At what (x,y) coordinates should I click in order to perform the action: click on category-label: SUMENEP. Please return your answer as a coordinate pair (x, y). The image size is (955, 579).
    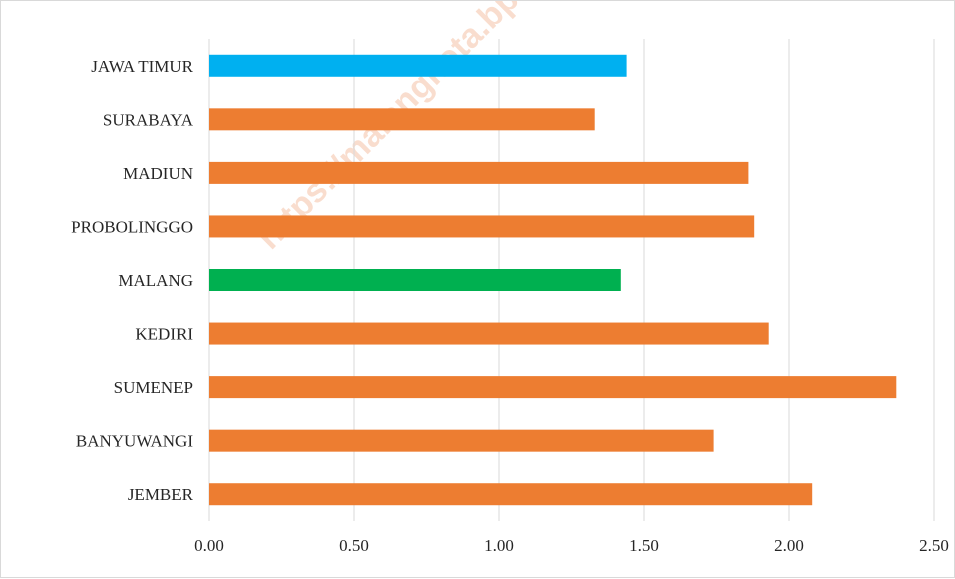
    Looking at the image, I should click on (153, 387).